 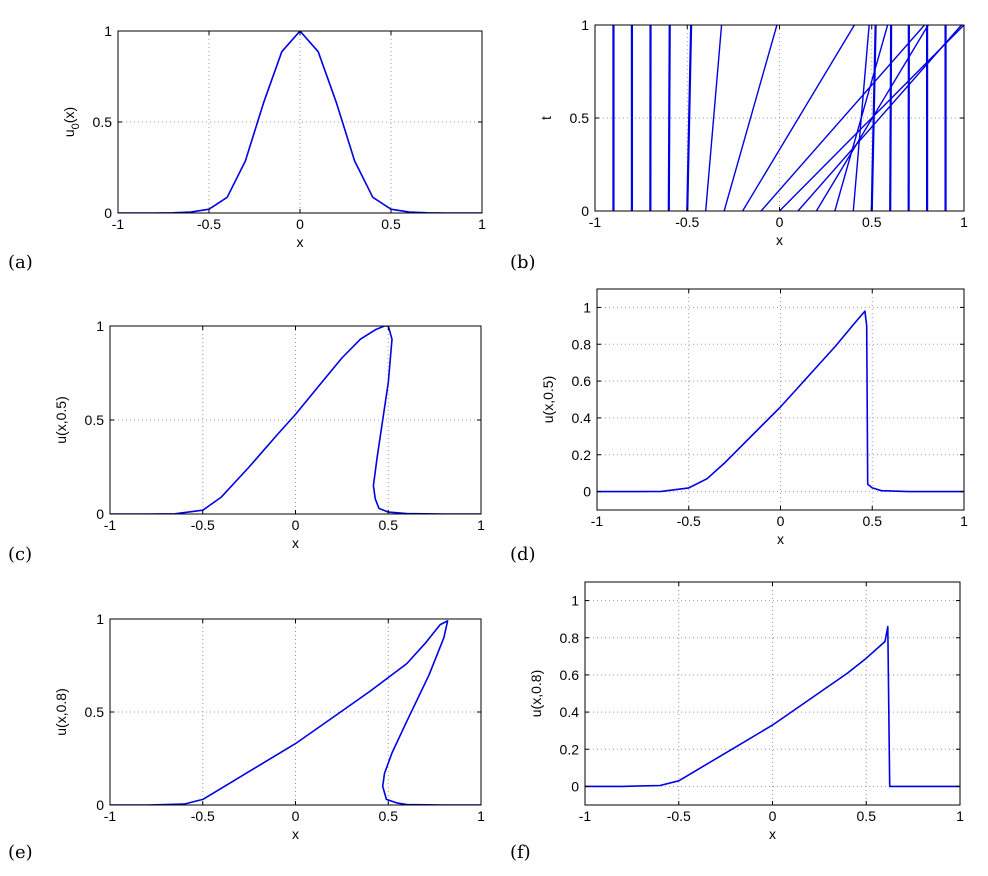 I want to click on chart-panel-5: -1 -0.5 0 0.5 1 0 0.5 1 x u(x,0.8) (e), so click(x=246, y=737).